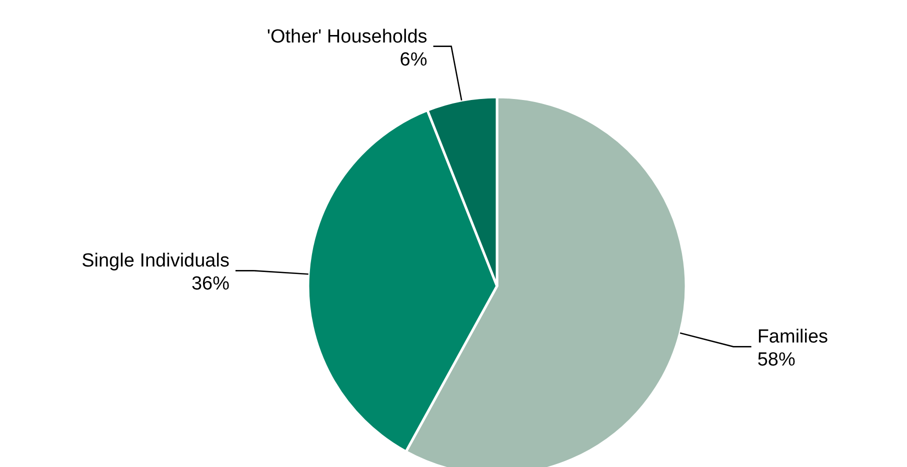  Describe the element at coordinates (210, 284) in the screenshot. I see `data-label: 36%` at that location.